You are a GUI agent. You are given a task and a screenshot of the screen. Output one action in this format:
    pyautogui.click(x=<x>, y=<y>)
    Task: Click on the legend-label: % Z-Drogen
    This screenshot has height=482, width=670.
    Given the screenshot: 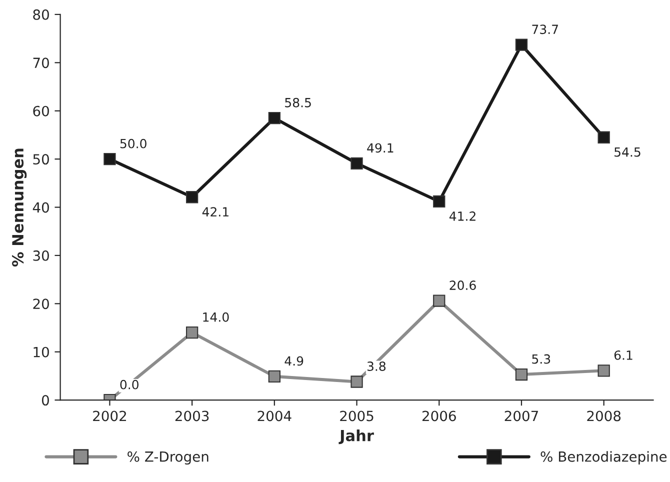 What is the action you would take?
    pyautogui.click(x=168, y=458)
    